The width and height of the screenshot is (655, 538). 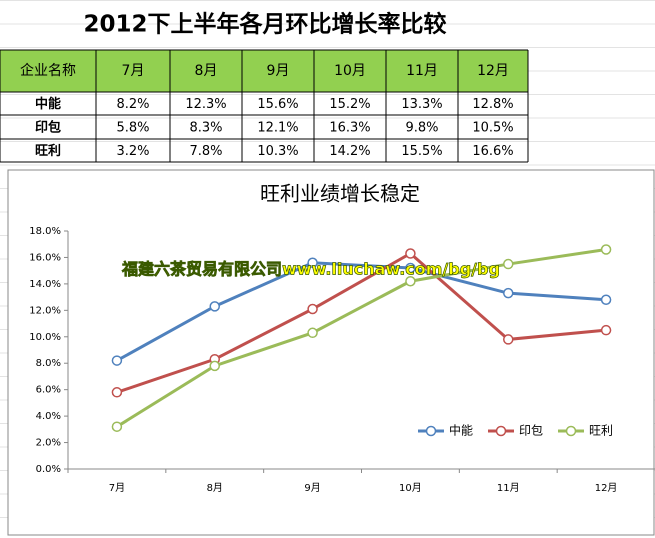 I want to click on table-cell: 15.2%, so click(x=349, y=104).